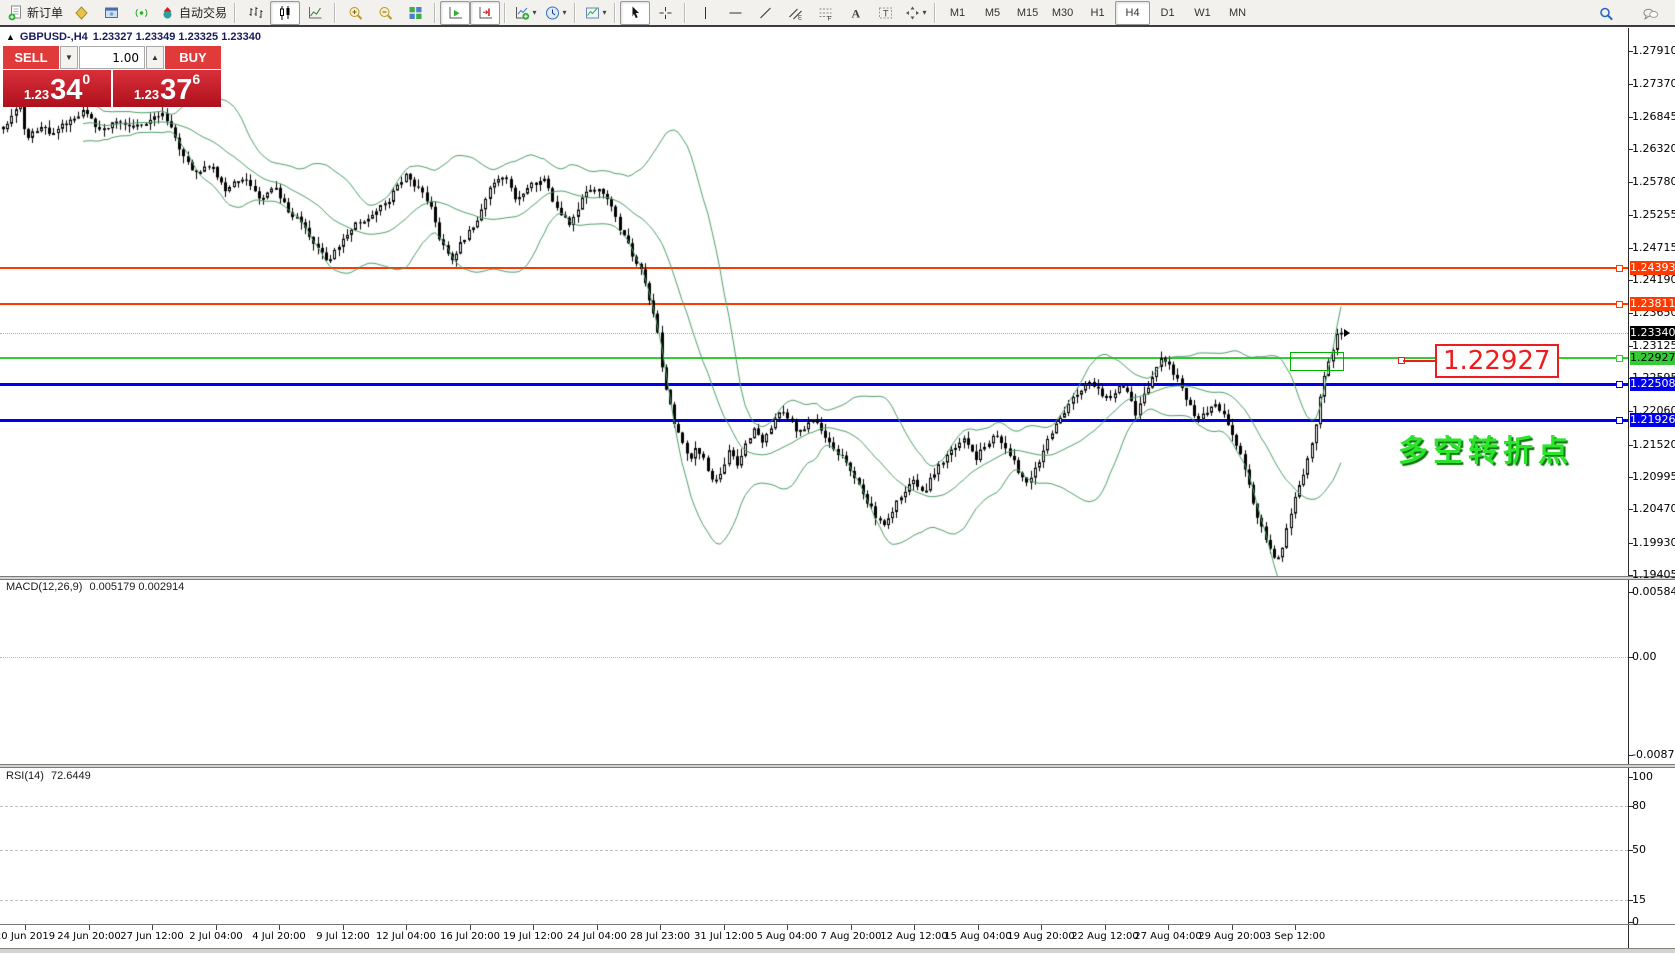  Describe the element at coordinates (825, 13) in the screenshot. I see `fibonacci-button: F` at that location.